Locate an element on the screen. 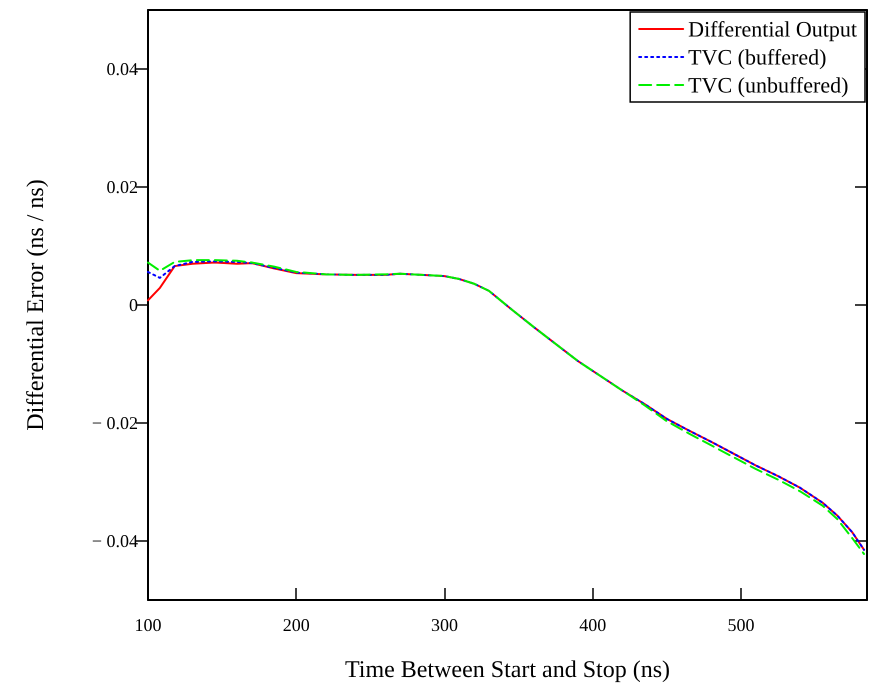  y-axis-title: Differential Error (ns / ns) is located at coordinates (36, 305).